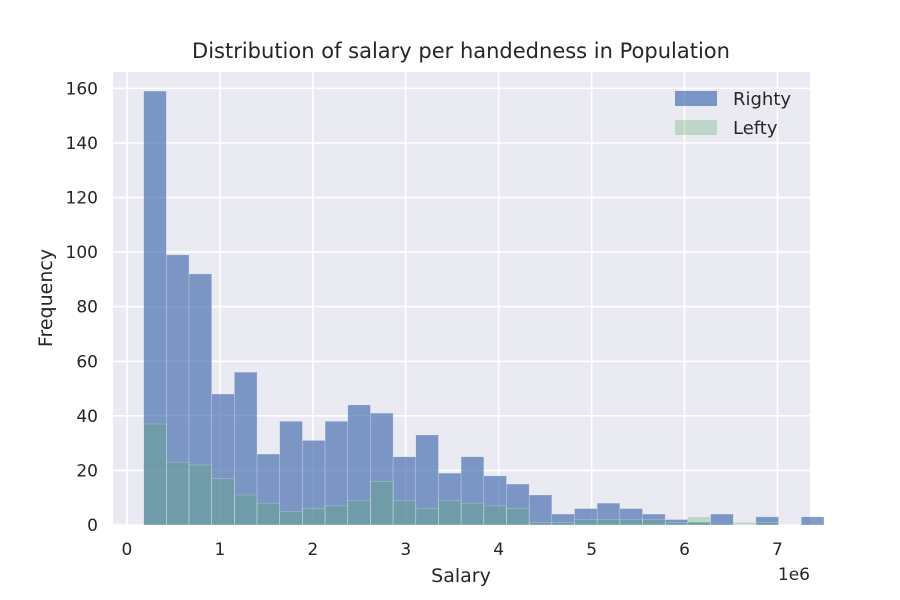  Describe the element at coordinates (92, 526) in the screenshot. I see `y-tick-label: 0` at that location.